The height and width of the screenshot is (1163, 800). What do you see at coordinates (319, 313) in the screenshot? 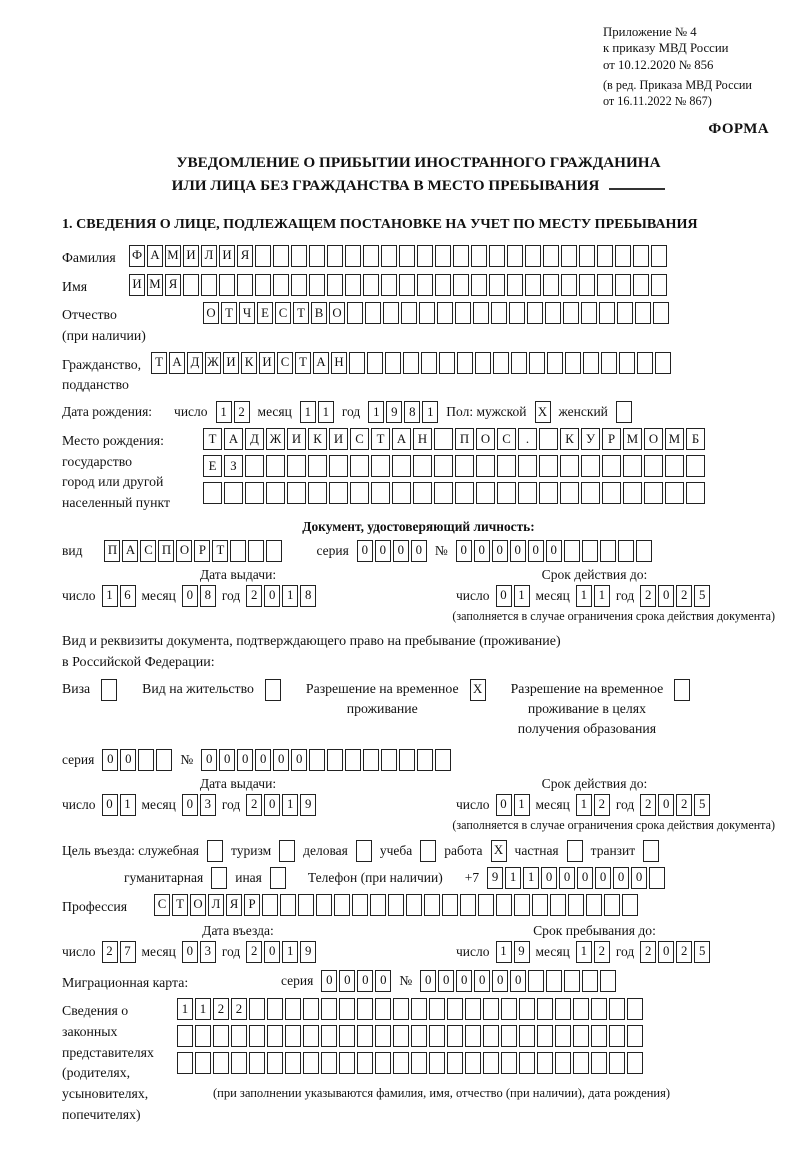
I see `char-cell: В` at bounding box center [319, 313].